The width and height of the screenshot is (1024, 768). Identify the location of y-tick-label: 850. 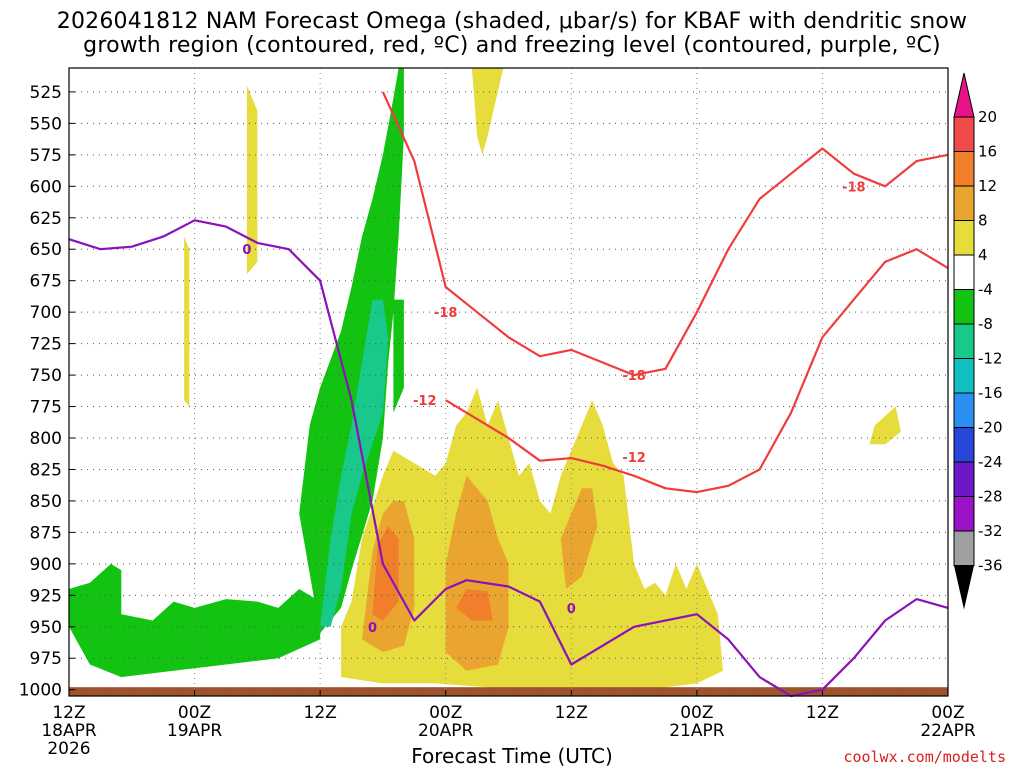
(46, 502).